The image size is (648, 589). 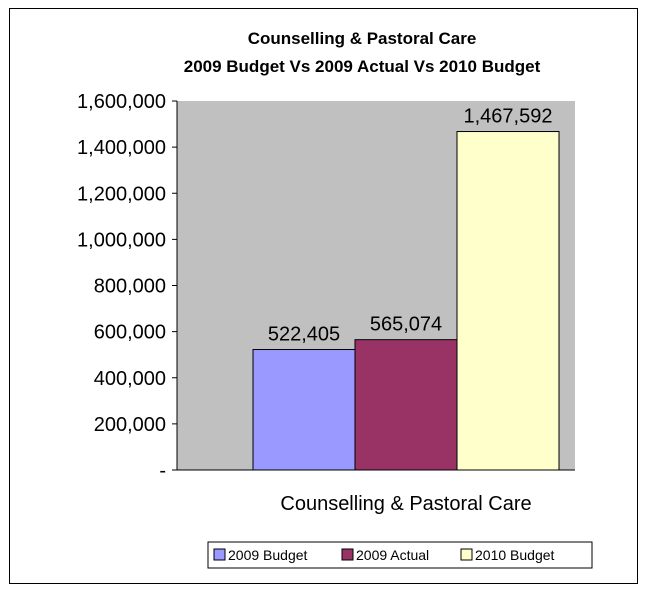 I want to click on y-tick-label: 400,000, so click(x=130, y=379).